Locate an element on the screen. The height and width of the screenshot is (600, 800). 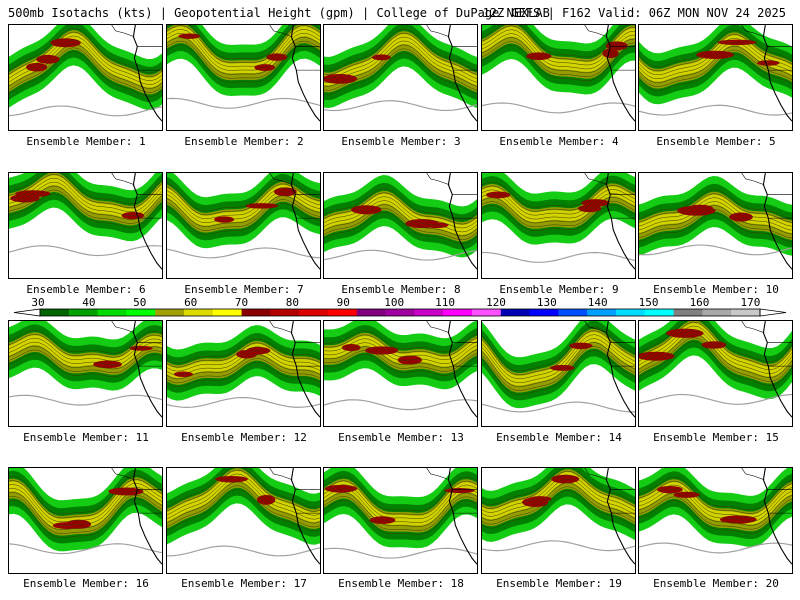
legend-tick: 80 is located at coordinates (292, 302).